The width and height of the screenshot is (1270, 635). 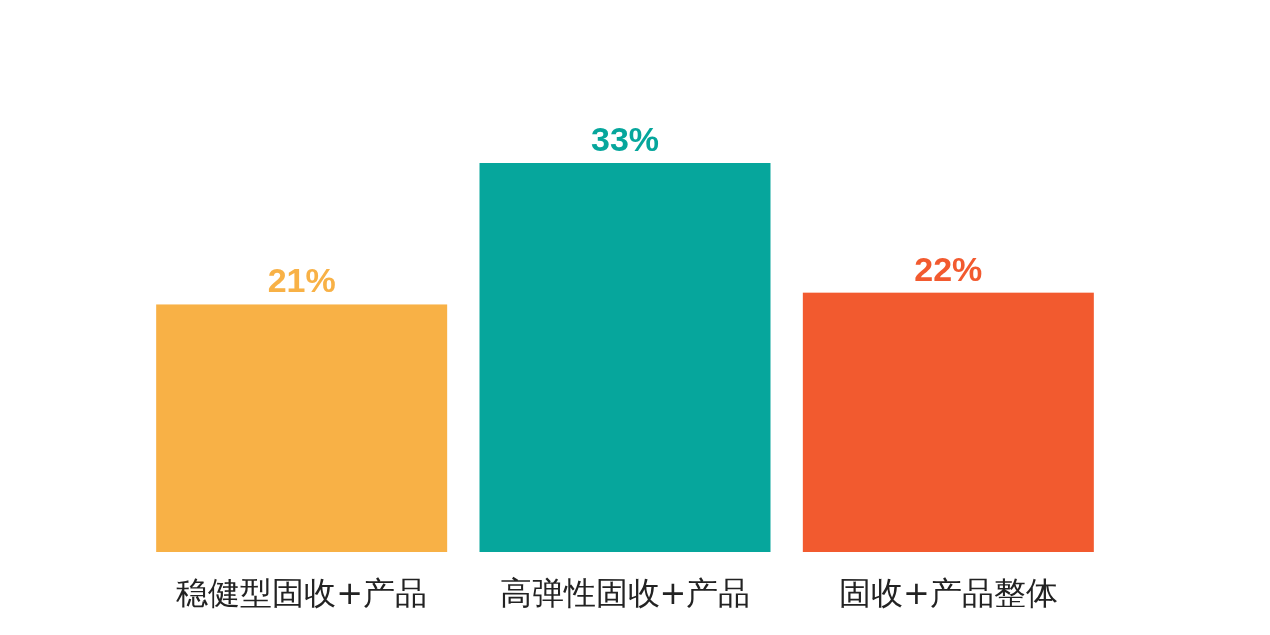 What do you see at coordinates (625, 139) in the screenshot?
I see `data-label: 33%` at bounding box center [625, 139].